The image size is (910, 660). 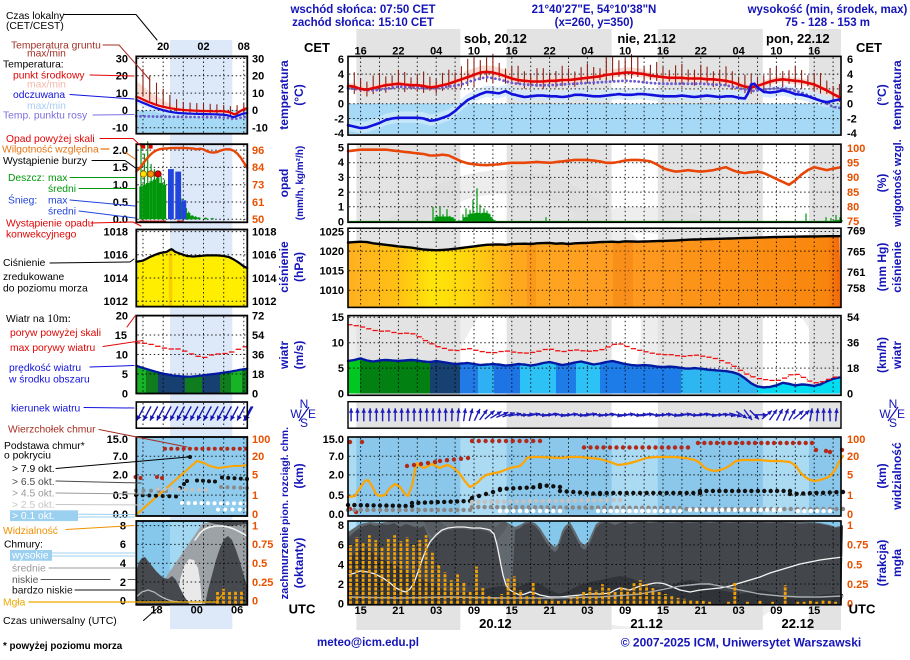 What do you see at coordinates (120, 168) in the screenshot?
I see `svg-text: 1.5` at bounding box center [120, 168].